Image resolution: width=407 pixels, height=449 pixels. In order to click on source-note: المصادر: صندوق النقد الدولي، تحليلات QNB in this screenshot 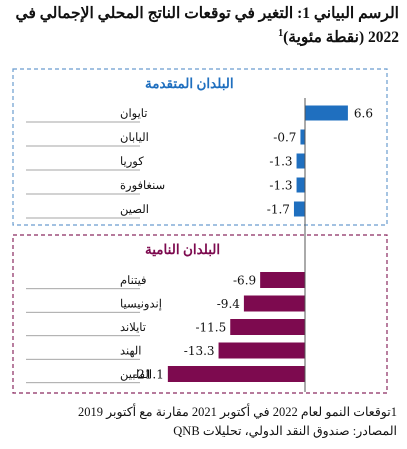, I will do `click(285, 431)`.